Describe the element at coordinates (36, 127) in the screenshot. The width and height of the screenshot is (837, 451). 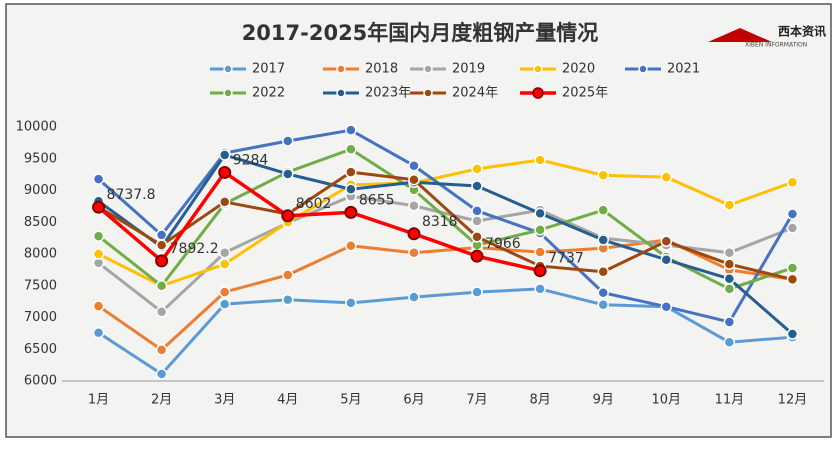
I see `y-tick-label: 10000` at that location.